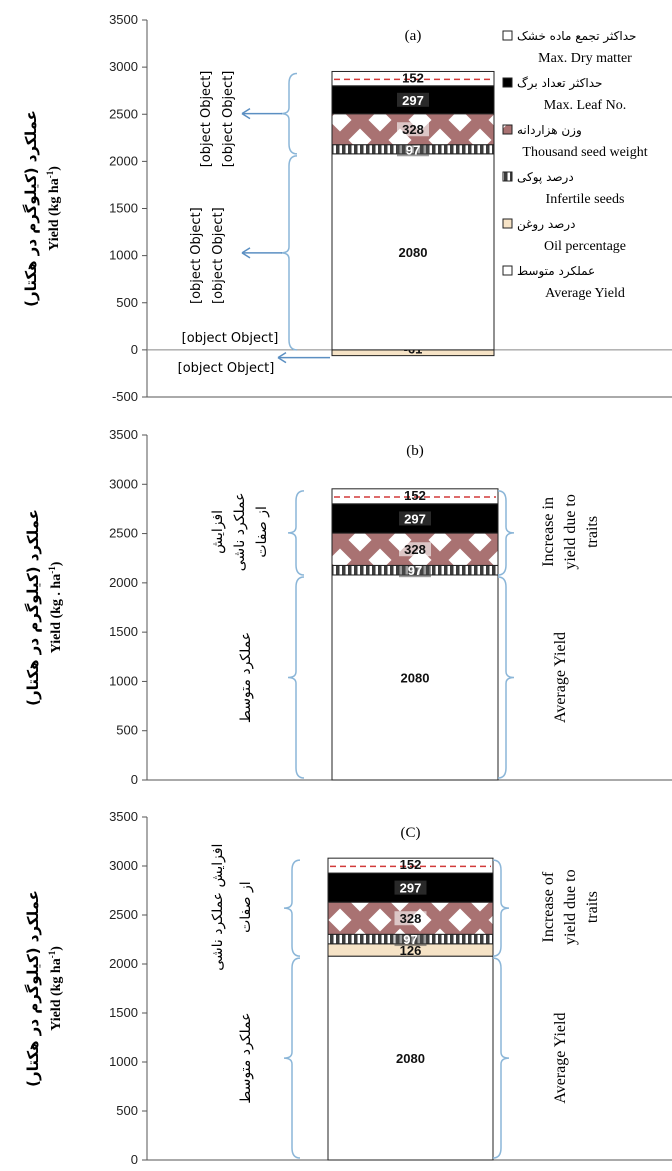  I want to click on right-annotation: Increase of, so click(548, 906).